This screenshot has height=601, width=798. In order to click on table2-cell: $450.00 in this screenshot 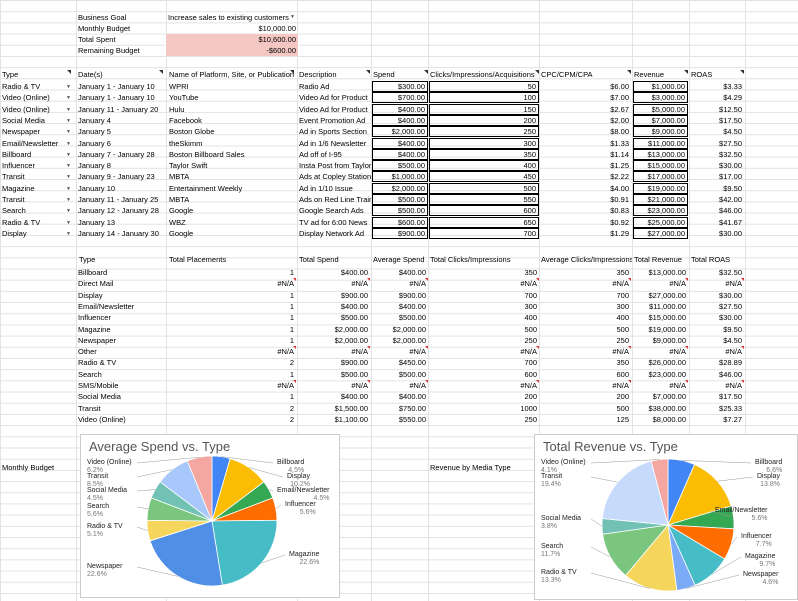, I will do `click(412, 363)`.